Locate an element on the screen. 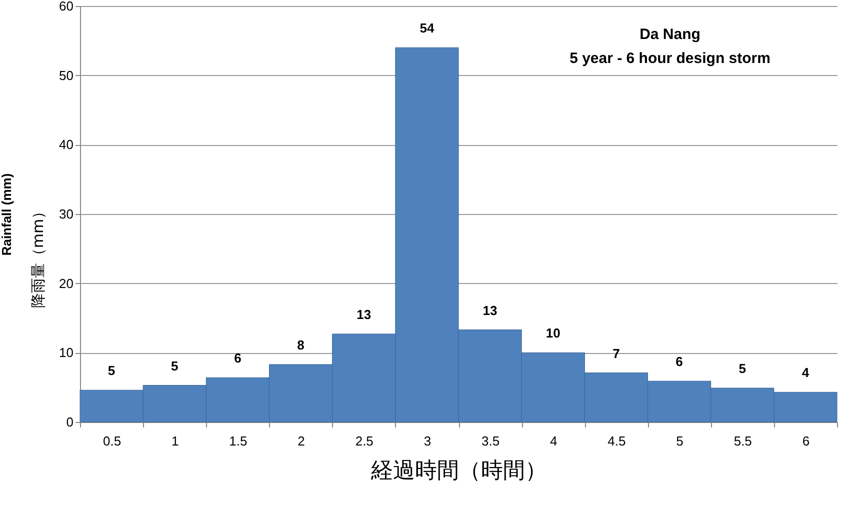  data-label: 54 is located at coordinates (427, 28).